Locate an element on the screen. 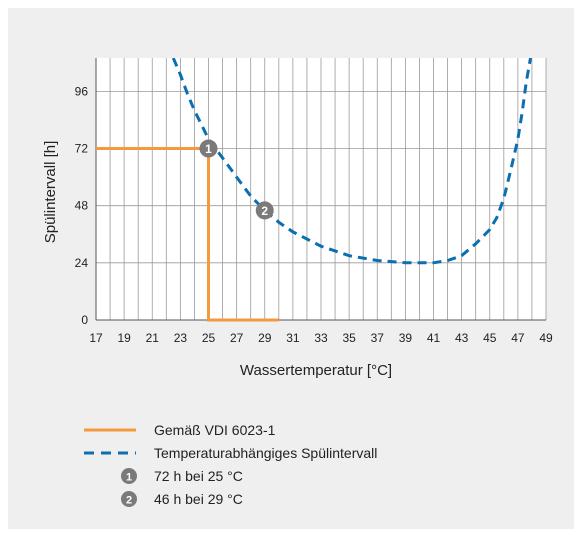  legend-marker-label: 2 is located at coordinates (129, 501).